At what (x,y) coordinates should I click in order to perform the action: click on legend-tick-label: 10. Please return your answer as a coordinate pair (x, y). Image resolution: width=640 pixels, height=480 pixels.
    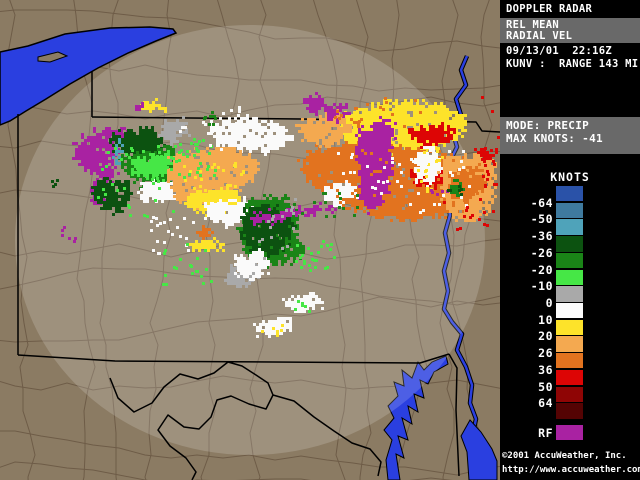
    Looking at the image, I should click on (545, 319).